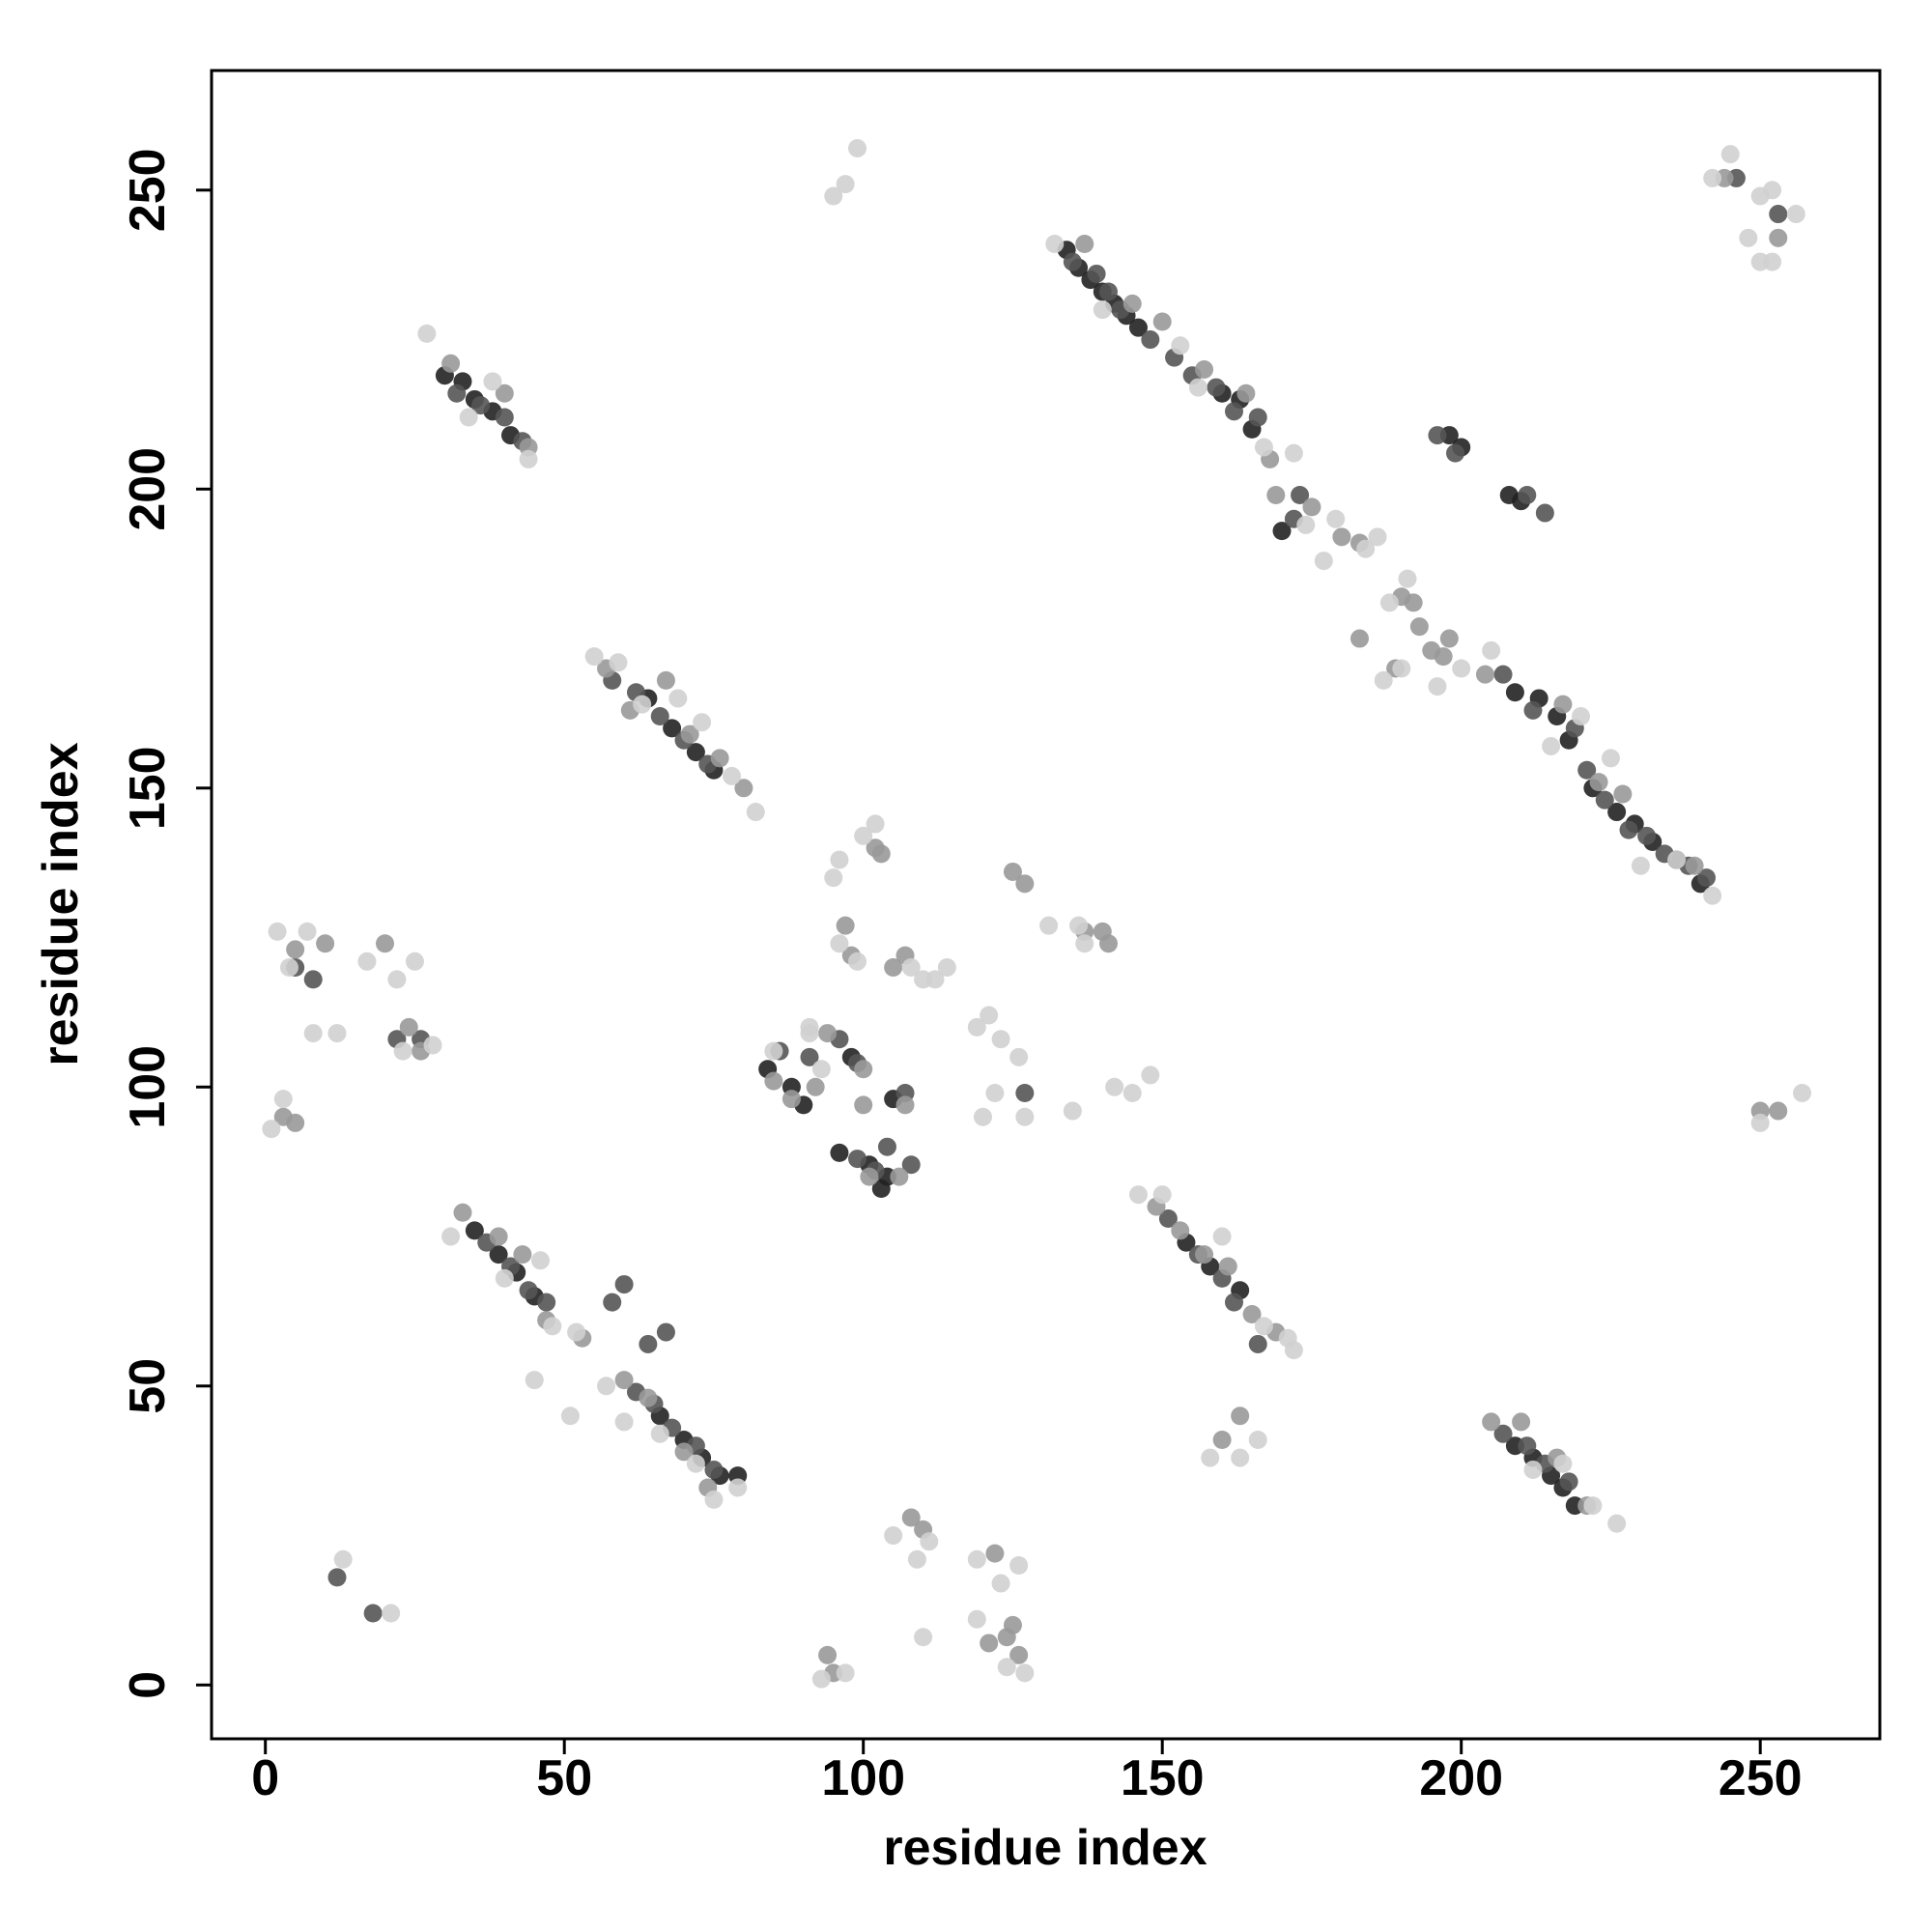  What do you see at coordinates (148, 1685) in the screenshot?
I see `y-tick-label: 0` at bounding box center [148, 1685].